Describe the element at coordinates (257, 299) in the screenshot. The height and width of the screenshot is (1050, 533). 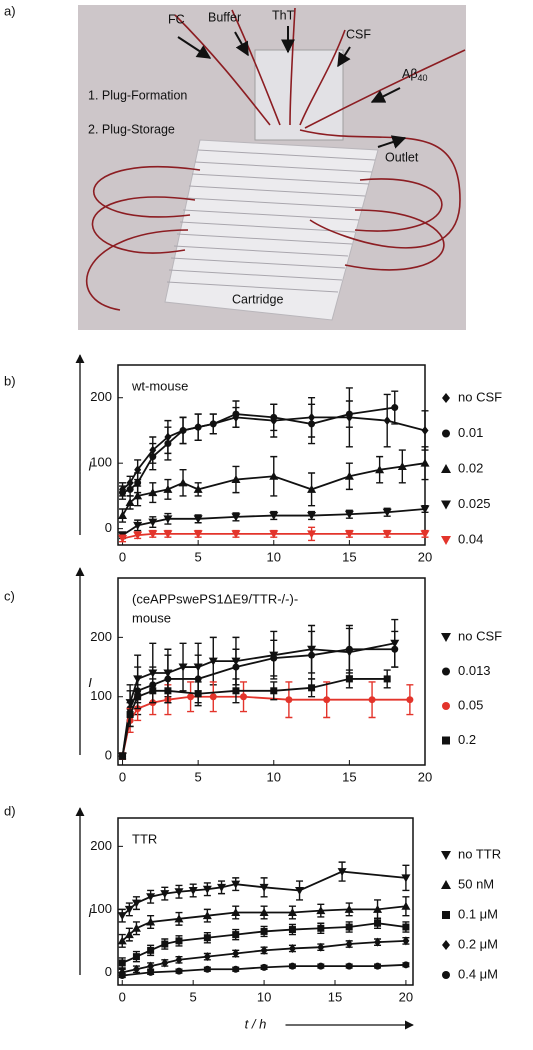
I see `cartridge-label: Cartridge` at that location.